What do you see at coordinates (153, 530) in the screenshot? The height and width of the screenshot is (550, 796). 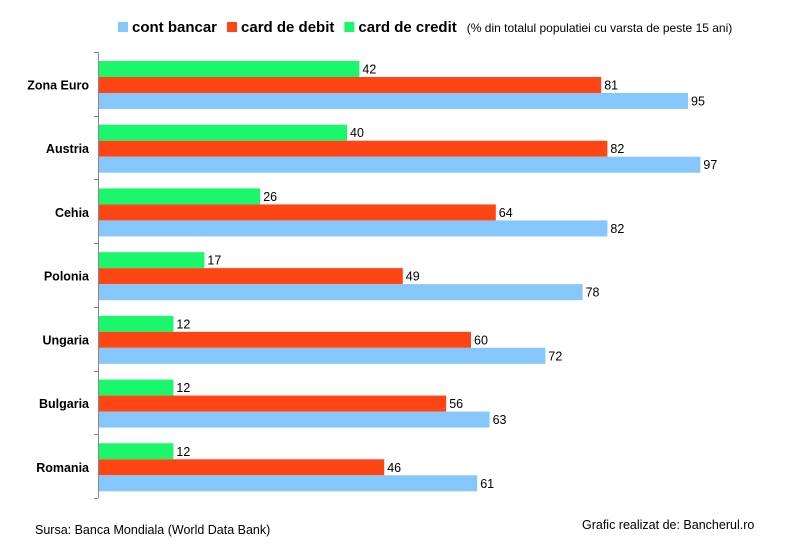 I see `source-note: Sursa: Banca Mondiala (World Data Bank)` at bounding box center [153, 530].